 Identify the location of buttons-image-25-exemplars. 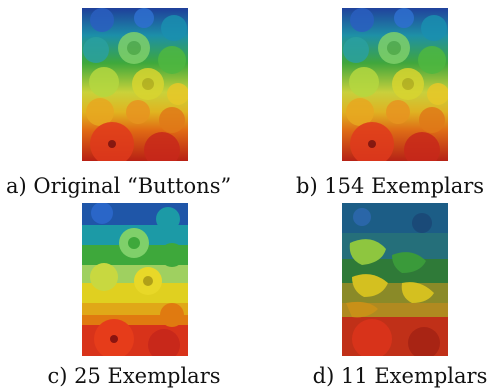
(135, 279).